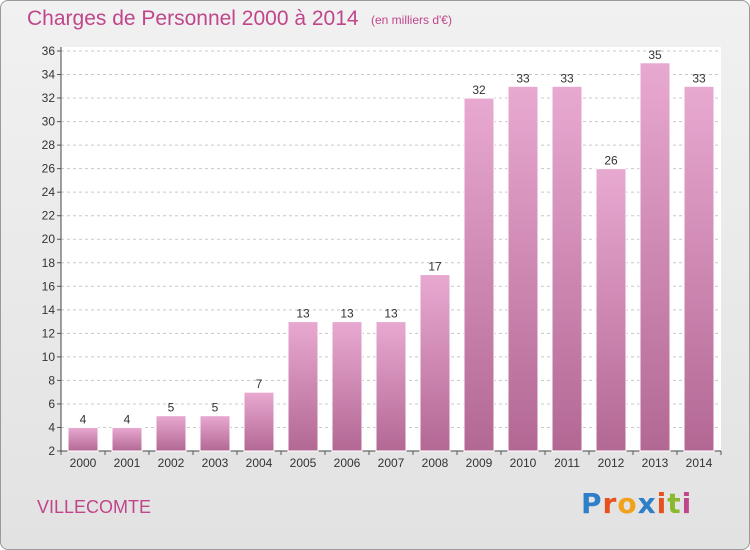 This screenshot has width=750, height=550. What do you see at coordinates (479, 463) in the screenshot?
I see `x-tick-label: 2009` at bounding box center [479, 463].